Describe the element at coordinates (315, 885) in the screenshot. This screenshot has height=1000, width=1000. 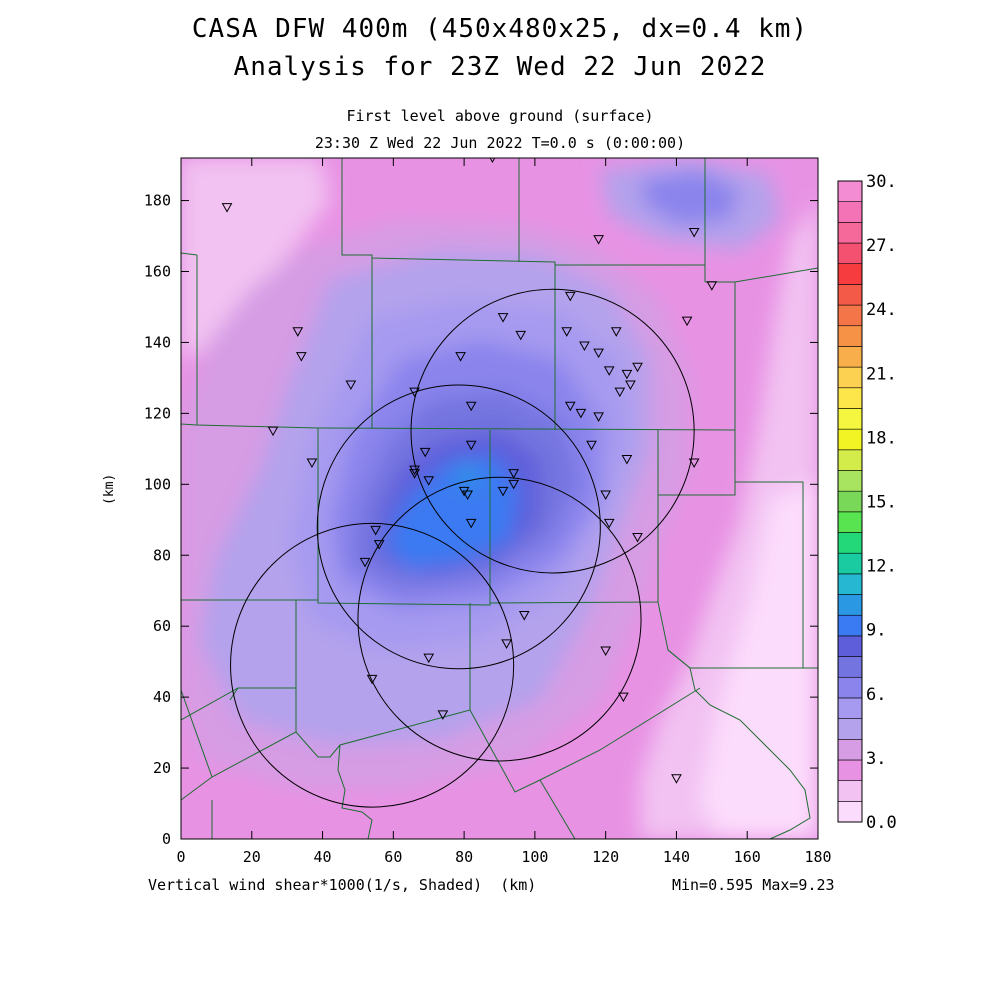
I see `field-name: Vertical wind shear*1000(1/s, Shaded)` at that location.